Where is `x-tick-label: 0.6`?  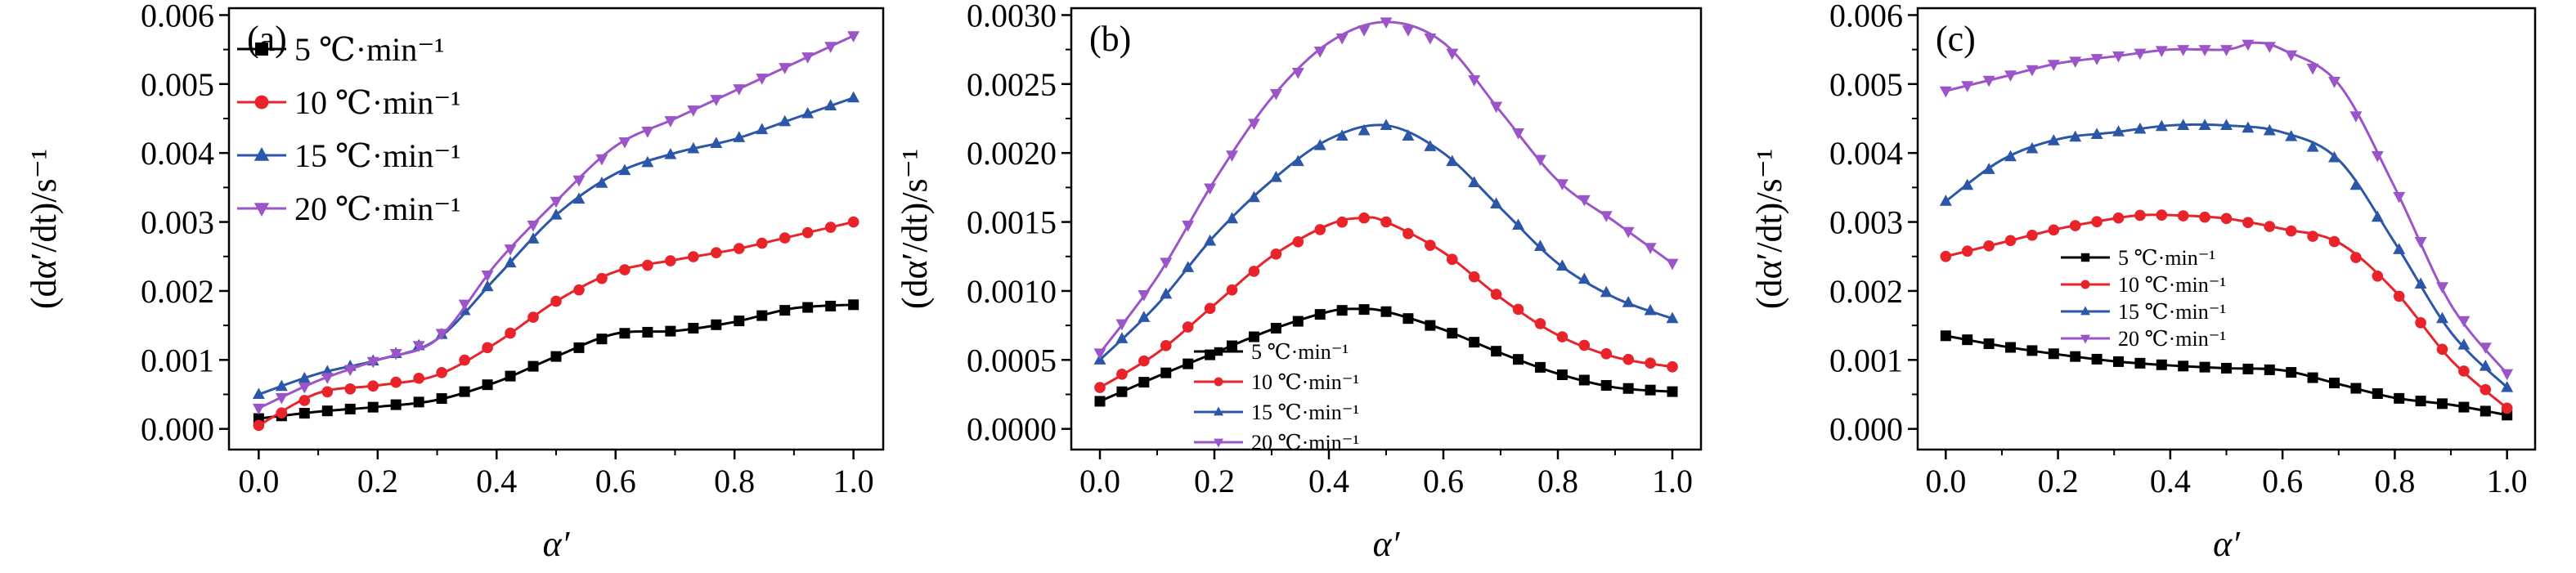
x-tick-label: 0.6 is located at coordinates (1443, 481).